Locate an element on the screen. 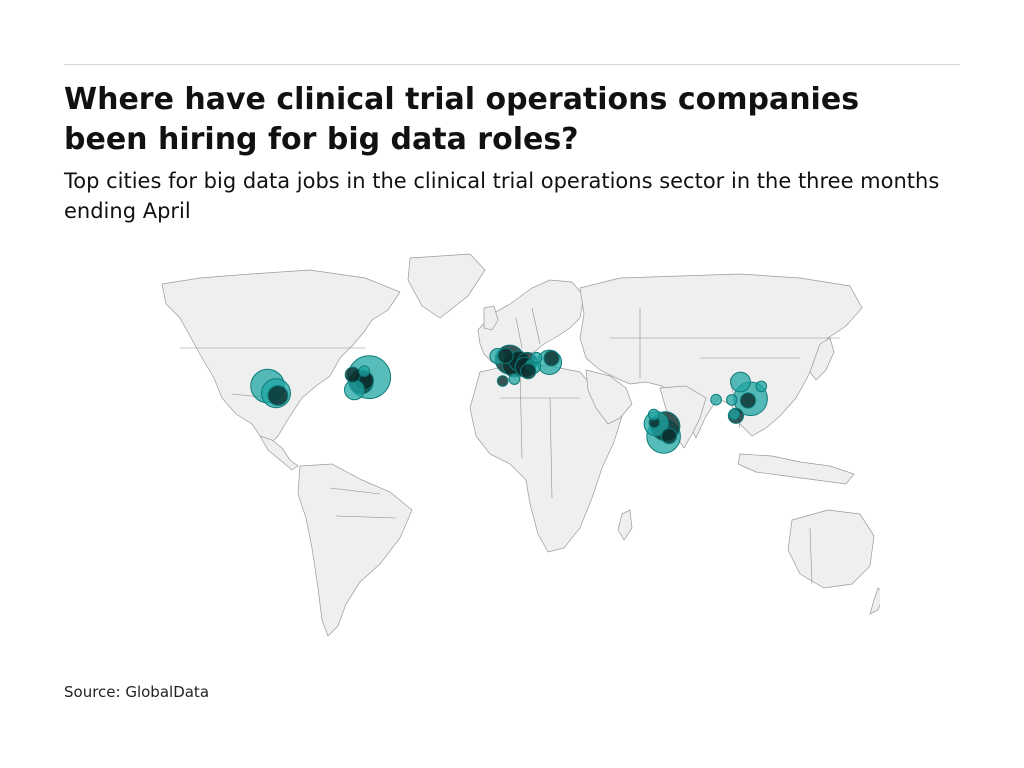 This screenshot has width=1024, height=768. landmass-south-america is located at coordinates (355, 550).